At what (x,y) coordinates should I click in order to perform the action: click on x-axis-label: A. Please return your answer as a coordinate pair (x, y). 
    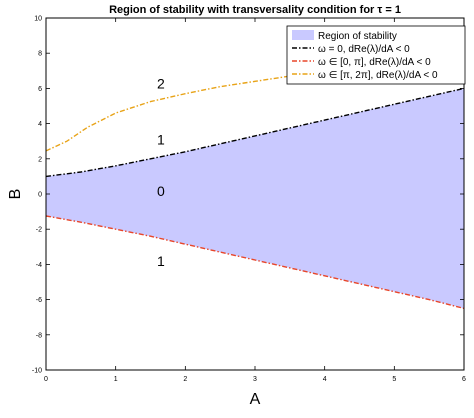
    Looking at the image, I should click on (255, 399).